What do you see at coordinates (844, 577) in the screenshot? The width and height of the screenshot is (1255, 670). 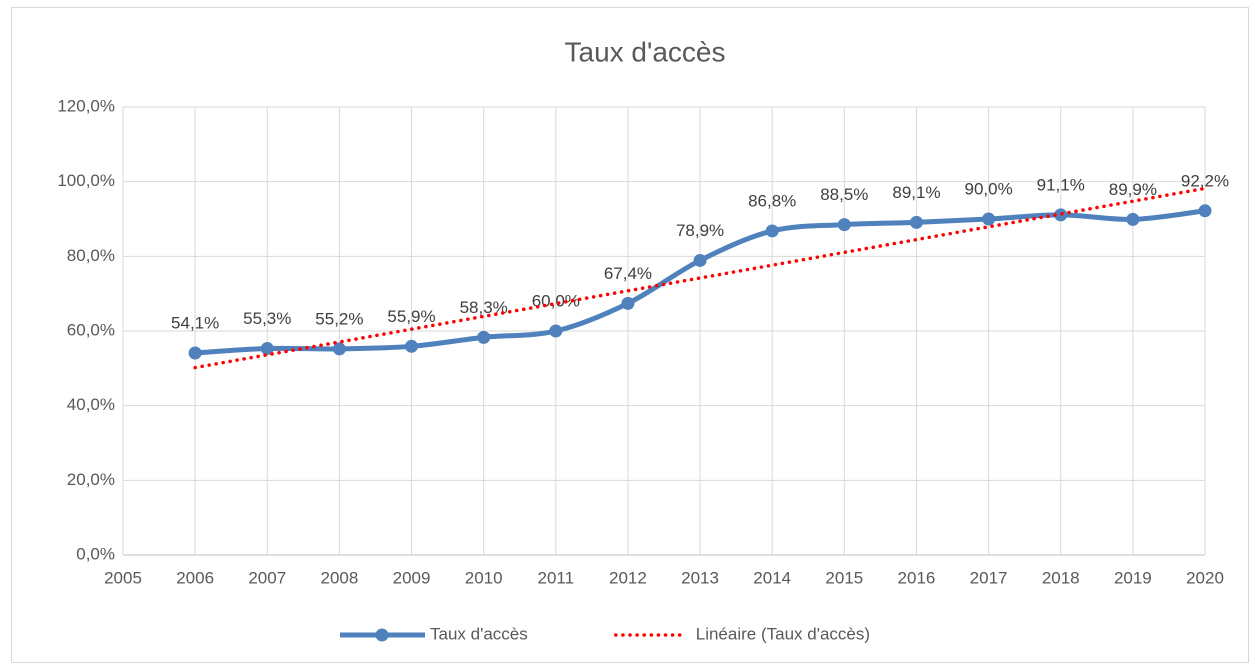 I see `x-tick-label: 2015` at bounding box center [844, 577].